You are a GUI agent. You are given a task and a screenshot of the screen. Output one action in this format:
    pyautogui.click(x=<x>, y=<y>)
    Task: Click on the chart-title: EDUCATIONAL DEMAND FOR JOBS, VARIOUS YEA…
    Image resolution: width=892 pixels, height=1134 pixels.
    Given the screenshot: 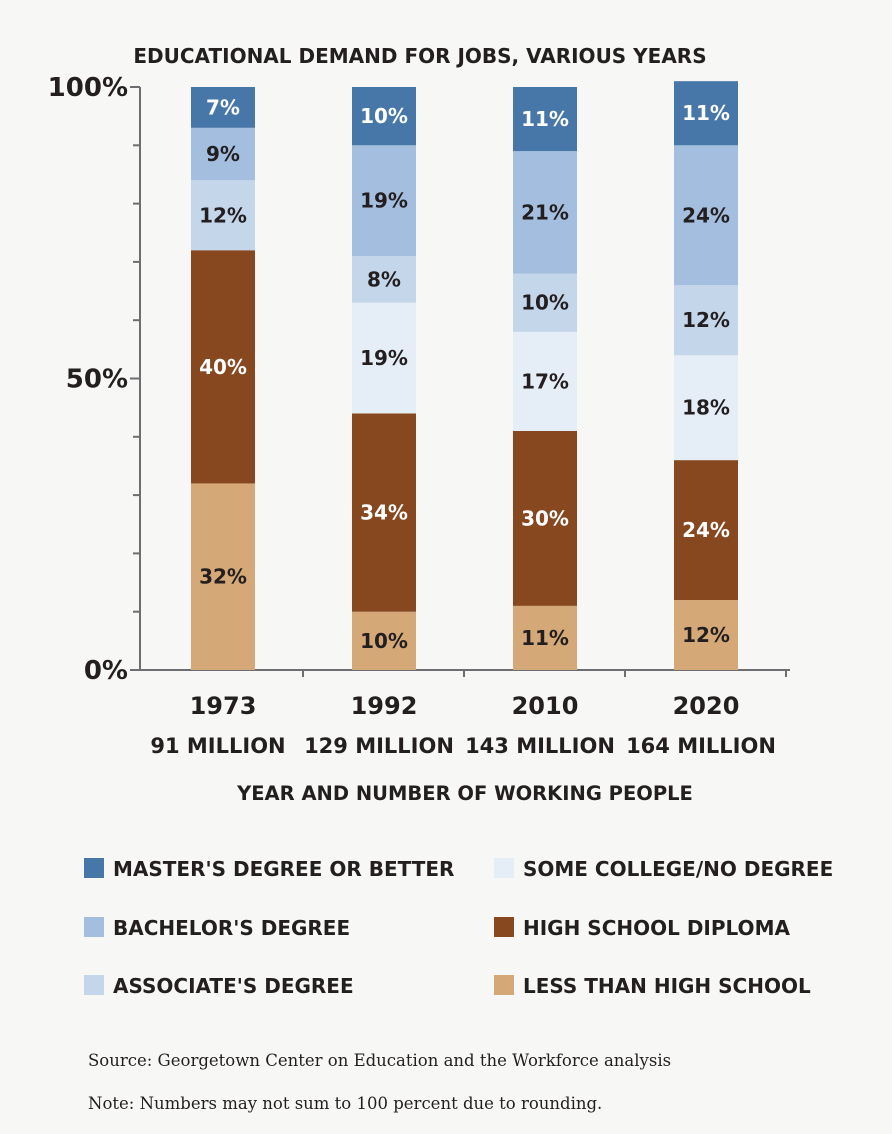 What is the action you would take?
    pyautogui.click(x=419, y=56)
    